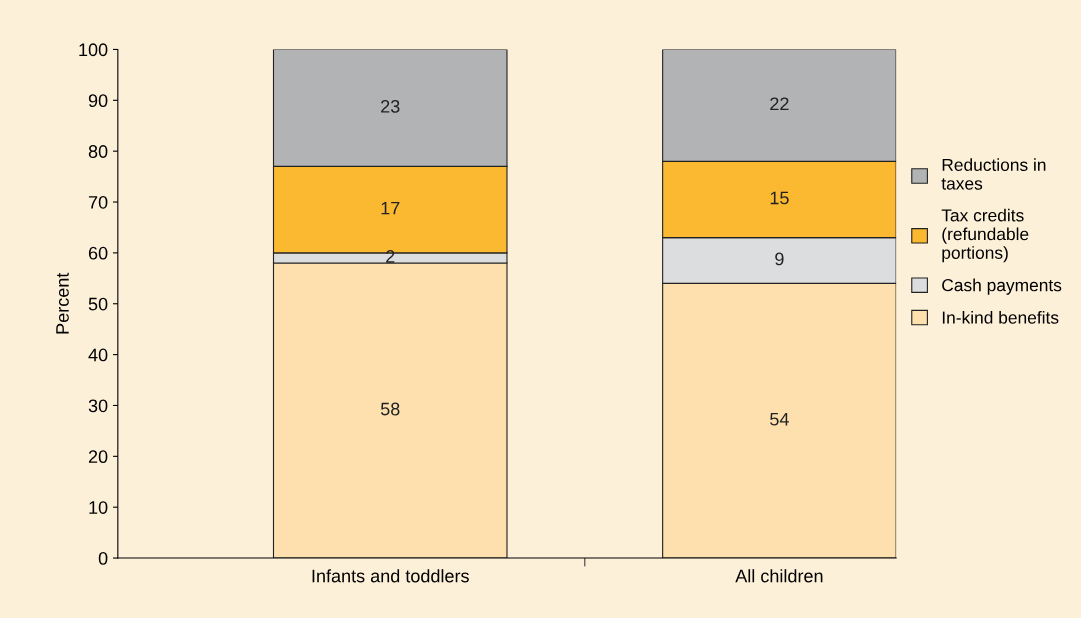 The height and width of the screenshot is (618, 1081). What do you see at coordinates (1002, 286) in the screenshot?
I see `legend-label: Cash payments` at bounding box center [1002, 286].